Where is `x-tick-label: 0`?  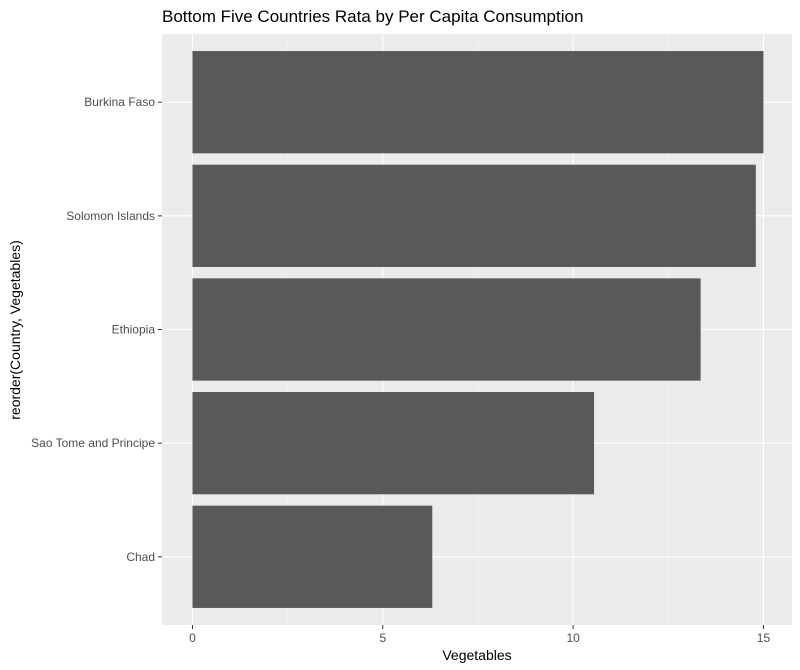
x-tick-label: 0 is located at coordinates (192, 638).